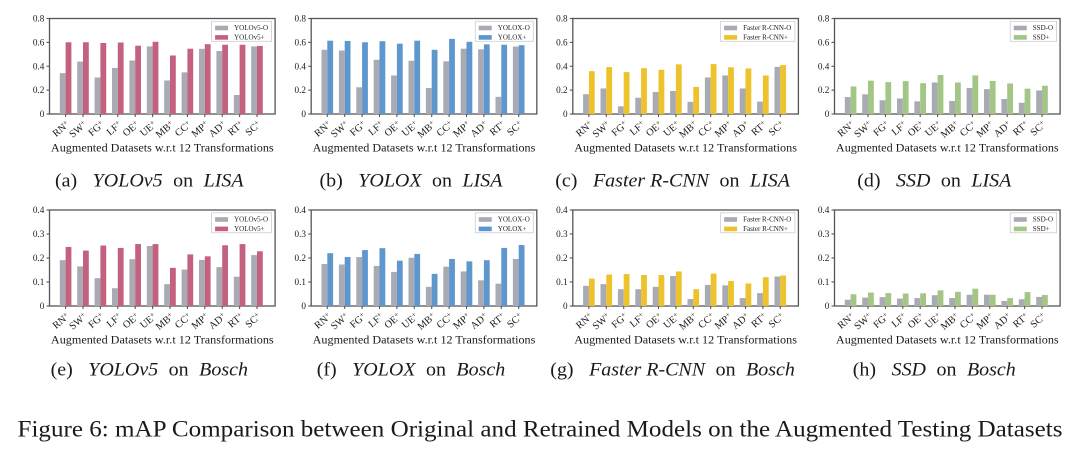 This screenshot has height=457, width=1080. Describe the element at coordinates (868, 182) in the screenshot. I see `svg-text: (d)` at that location.